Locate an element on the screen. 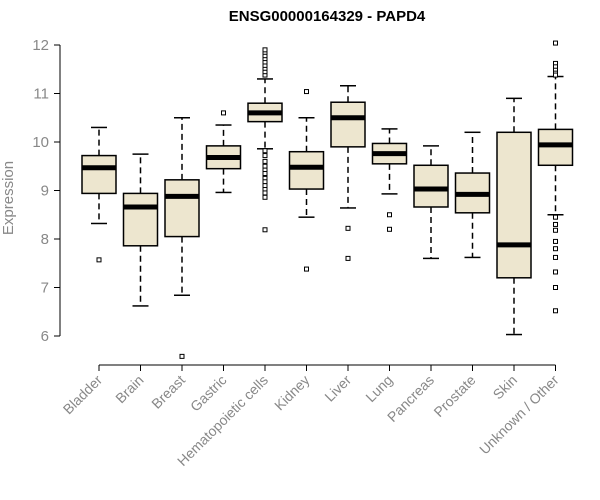 The image size is (600, 500). y-tick-label: 8 is located at coordinates (45, 239).